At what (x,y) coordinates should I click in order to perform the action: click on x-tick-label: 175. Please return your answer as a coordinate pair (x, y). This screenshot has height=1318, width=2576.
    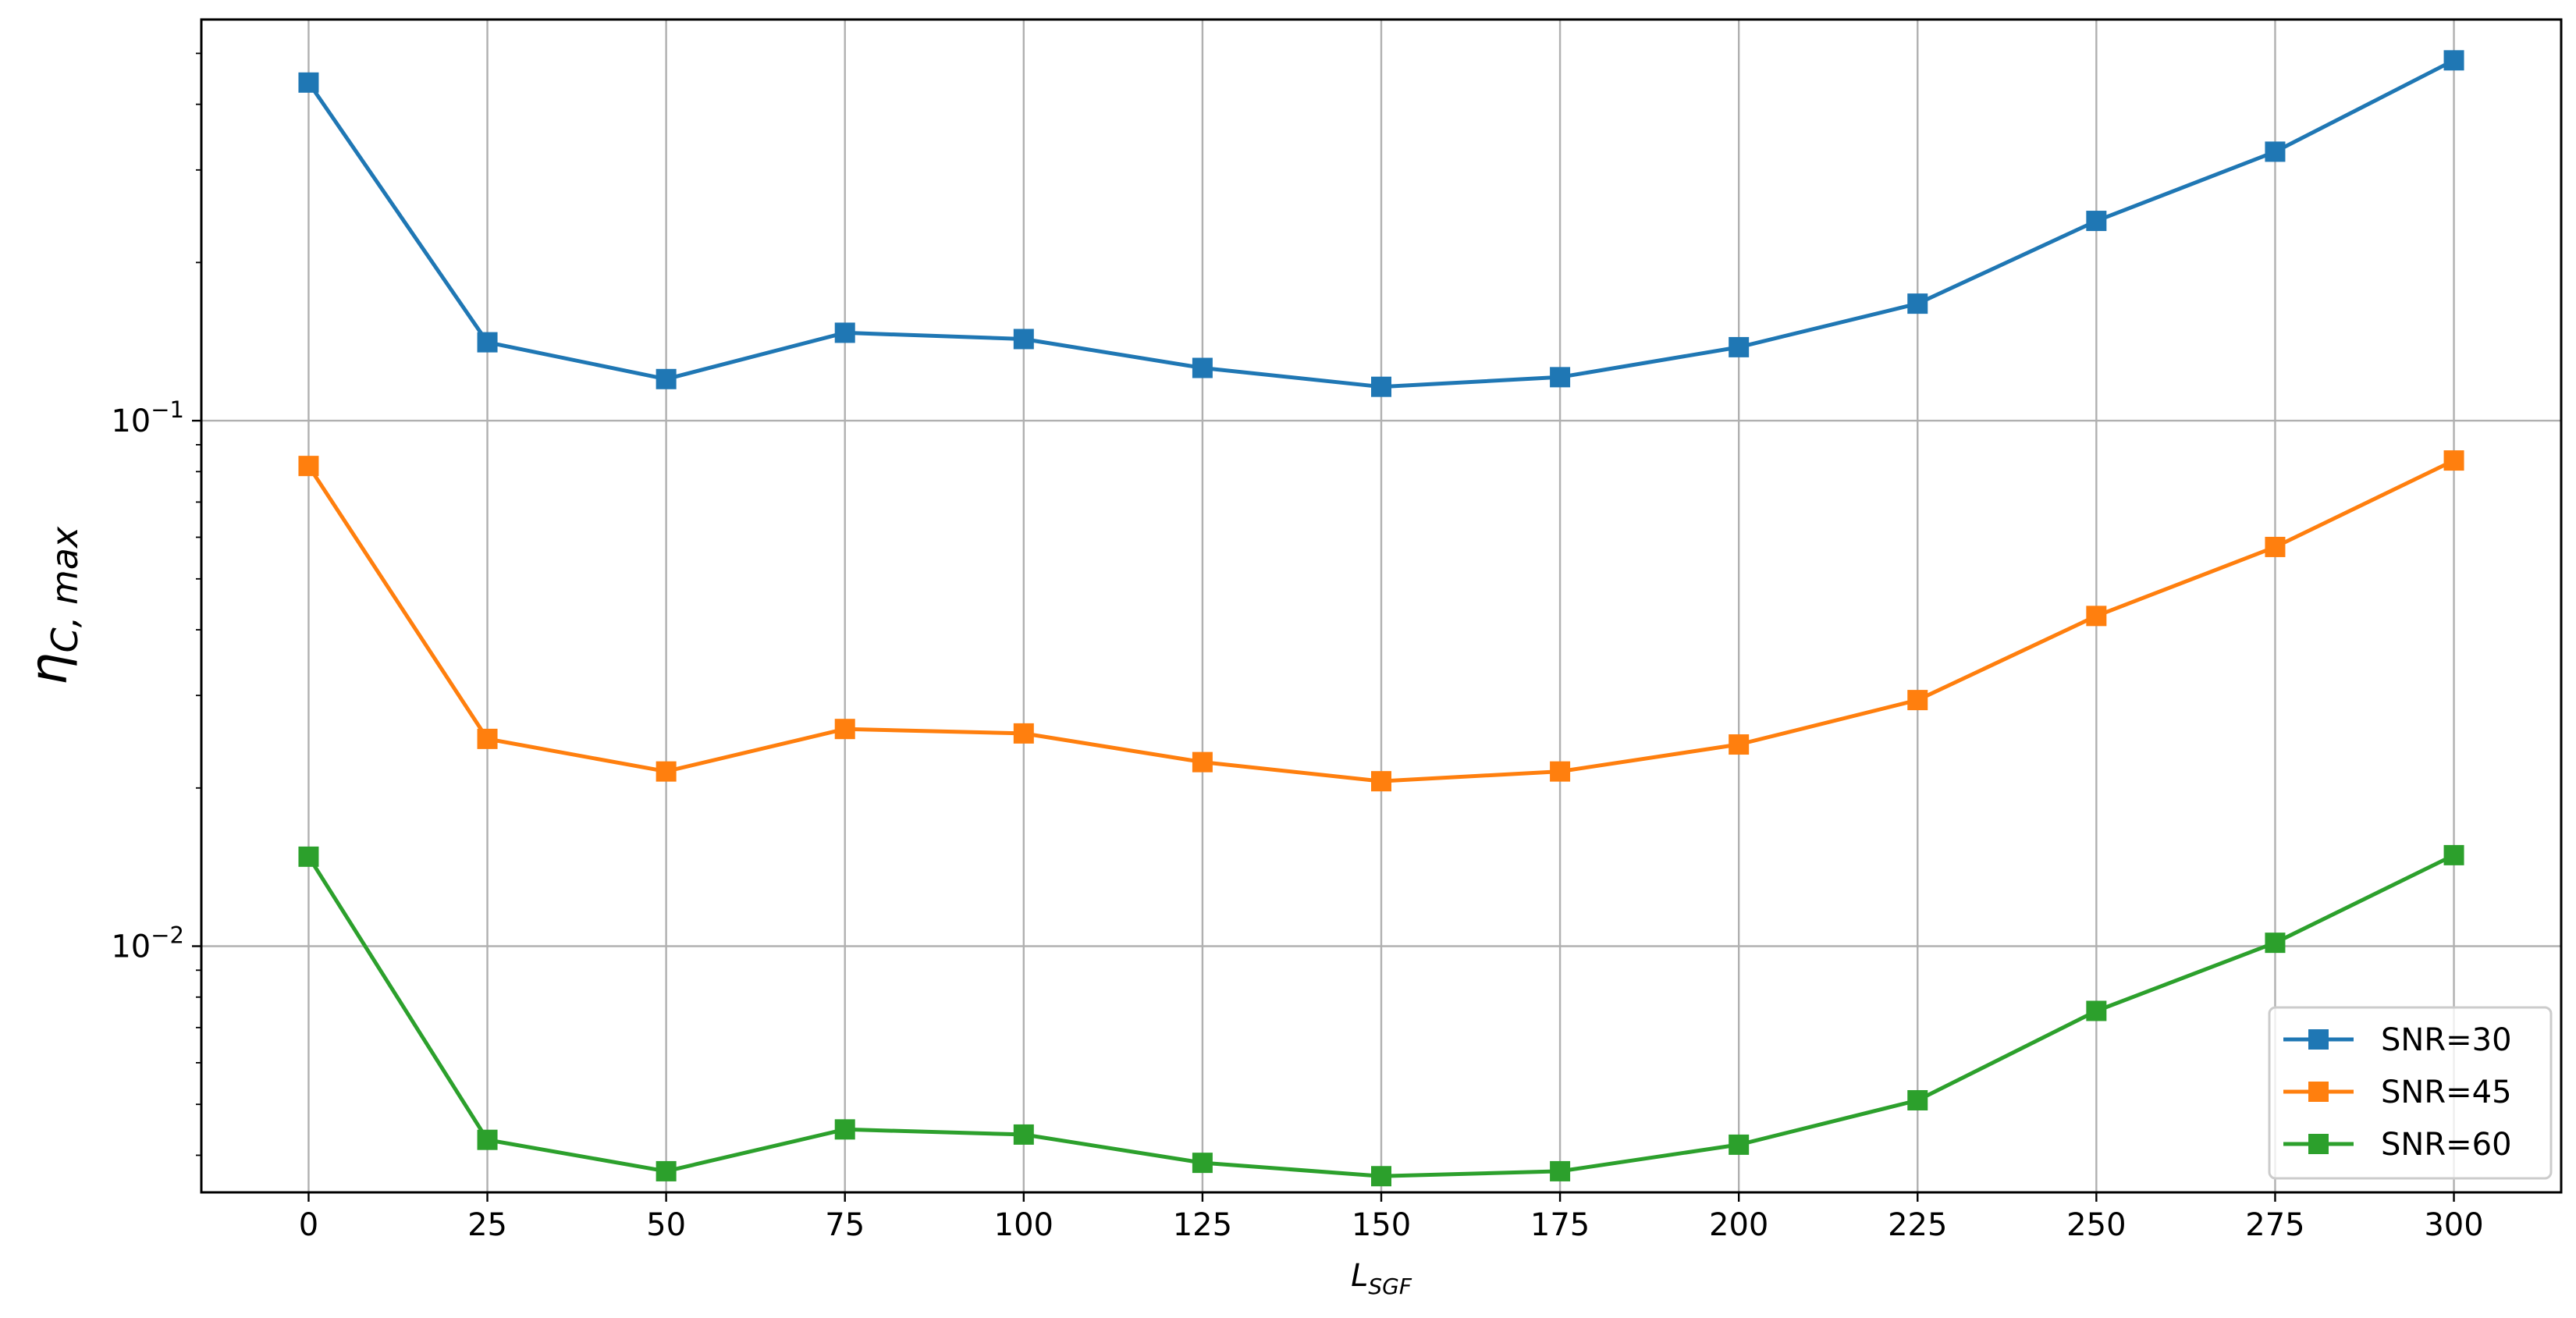
    Looking at the image, I should click on (1560, 1225).